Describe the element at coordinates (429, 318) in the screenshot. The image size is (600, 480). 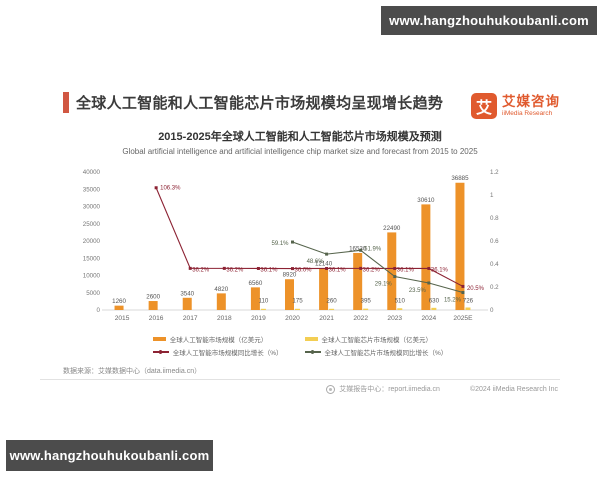
I see `svg-text: 2024` at that location.